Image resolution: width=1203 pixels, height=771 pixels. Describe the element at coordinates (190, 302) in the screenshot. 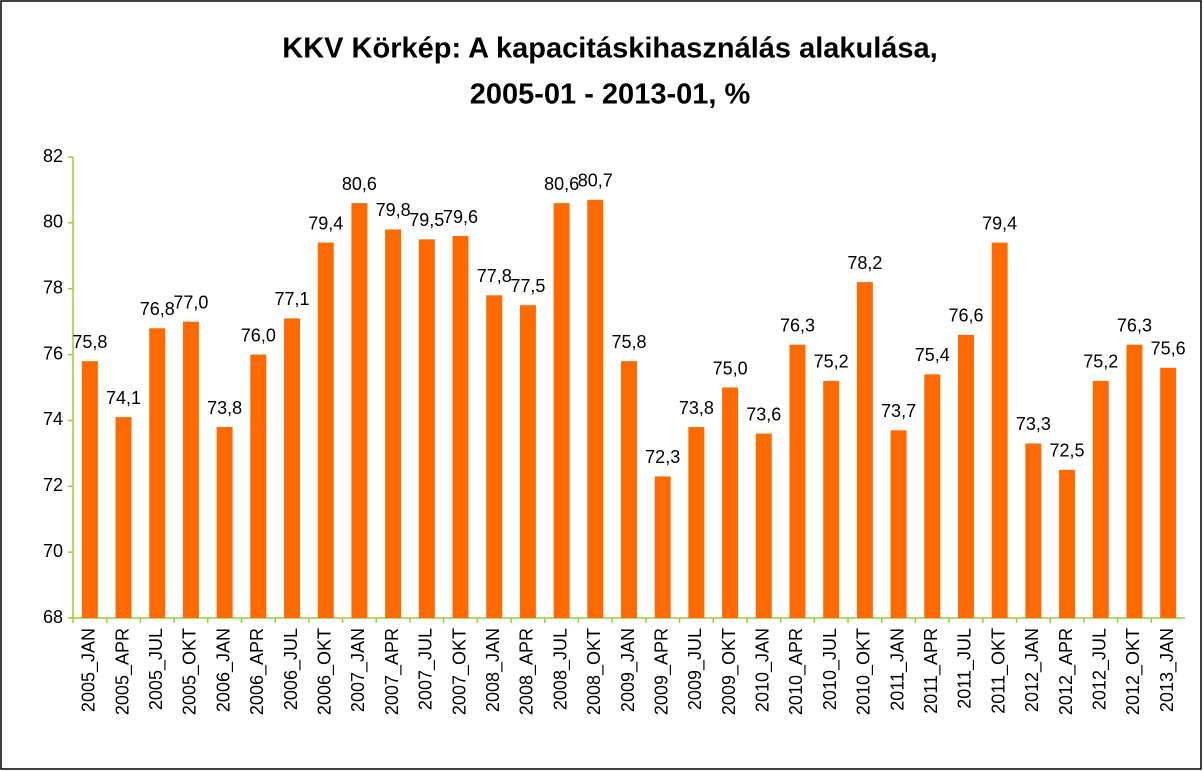

I see `data-label: 77,0` at that location.